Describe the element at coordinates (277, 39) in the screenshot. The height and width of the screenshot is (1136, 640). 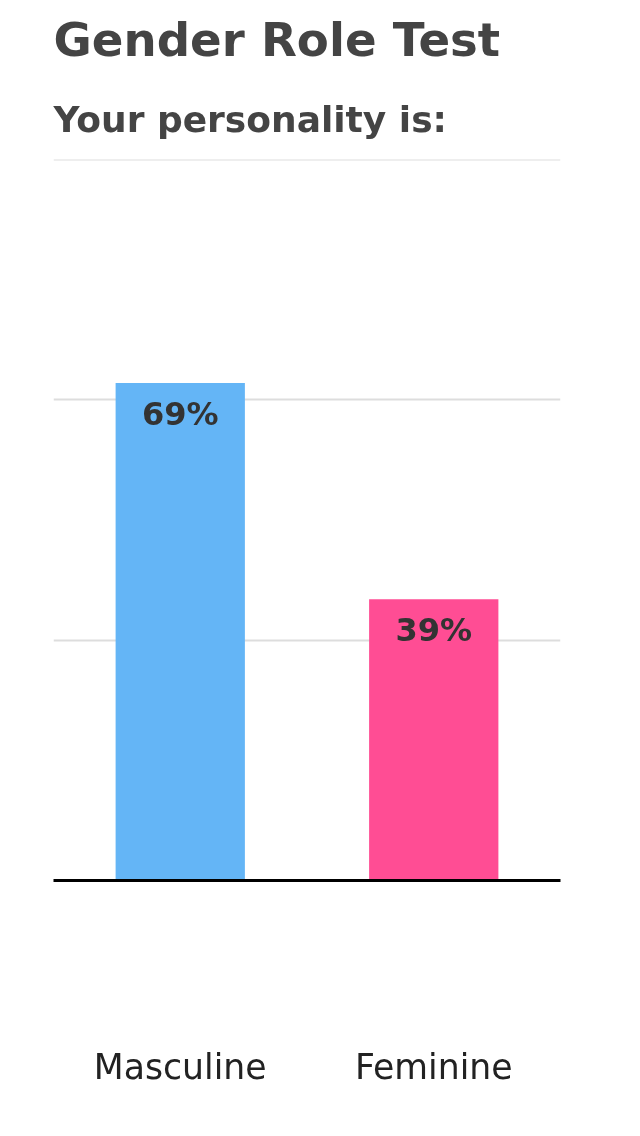
I see `chart-title: Gender Role Test` at that location.